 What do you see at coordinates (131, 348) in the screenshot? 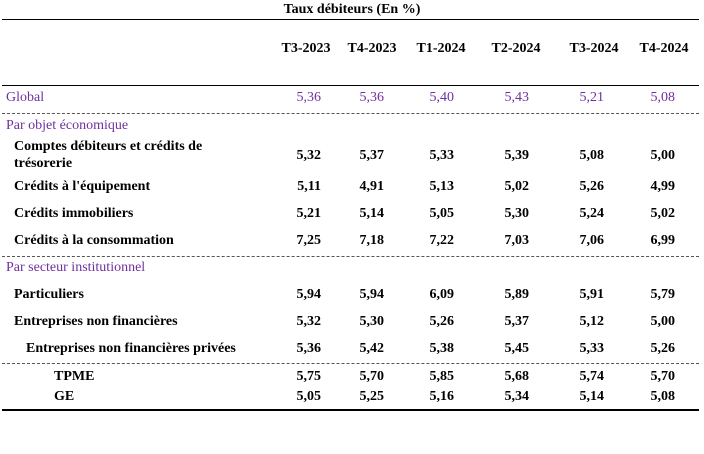
I see `row-label: Entreprises non financières privées` at bounding box center [131, 348].